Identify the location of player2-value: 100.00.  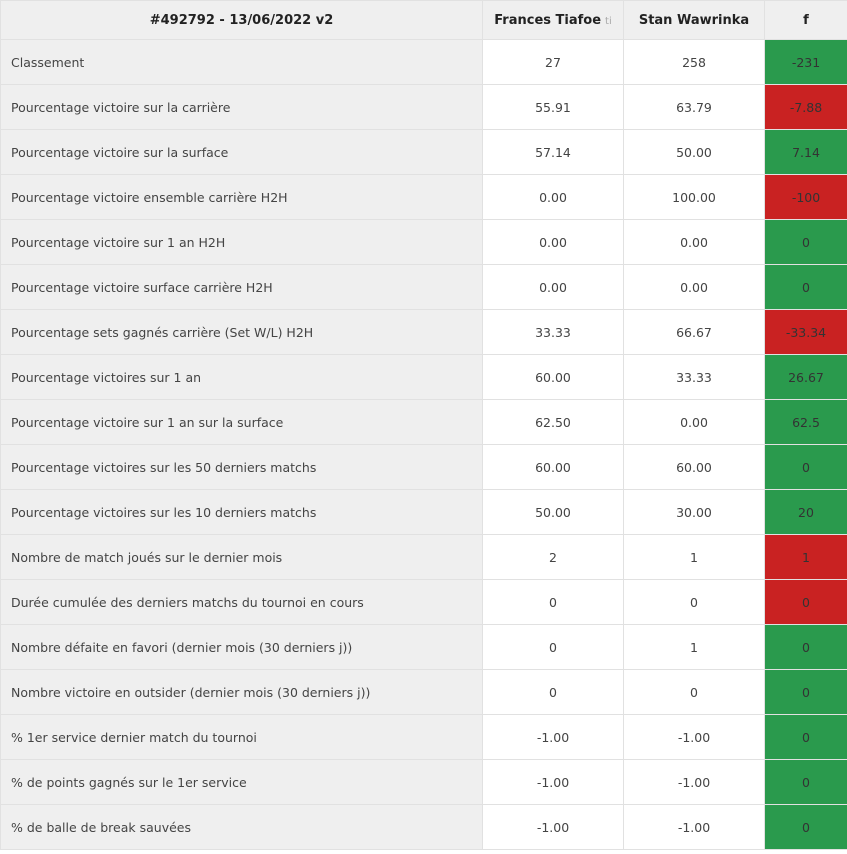
(694, 197).